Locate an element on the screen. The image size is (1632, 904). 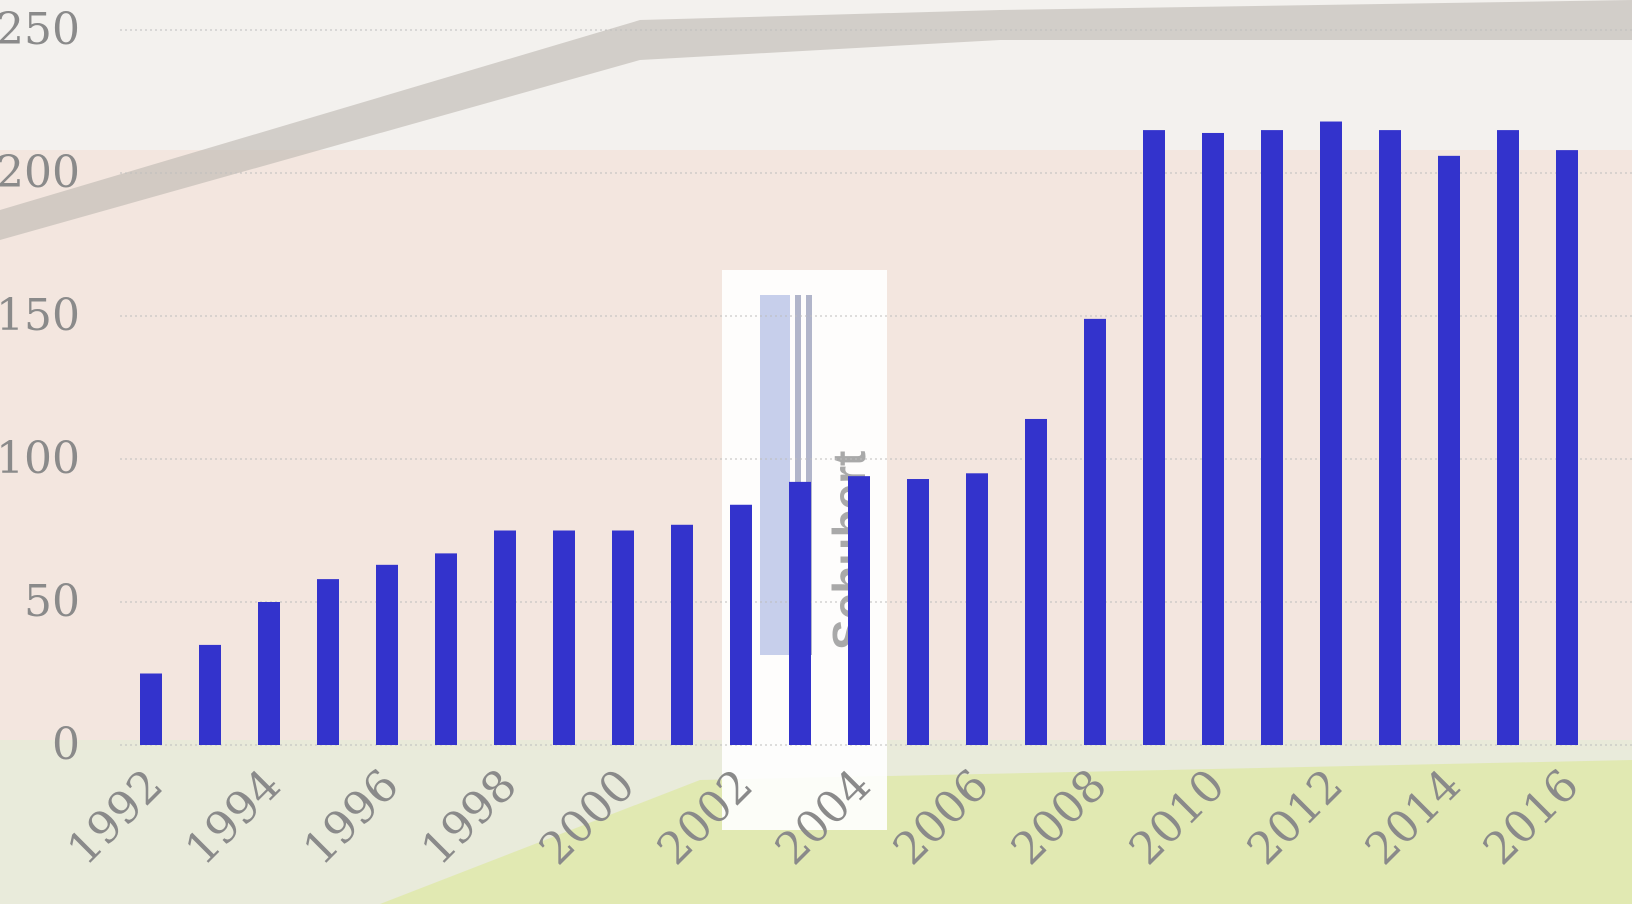
bar-2005 is located at coordinates (918, 612).